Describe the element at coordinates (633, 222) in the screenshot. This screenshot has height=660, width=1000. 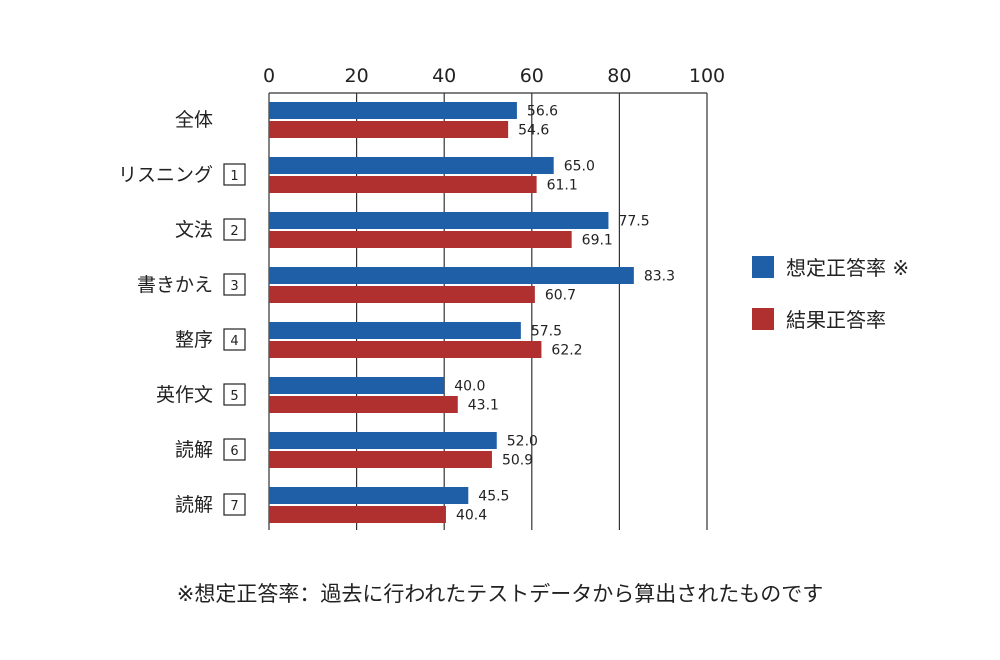
I see `data-label: 77.5` at that location.